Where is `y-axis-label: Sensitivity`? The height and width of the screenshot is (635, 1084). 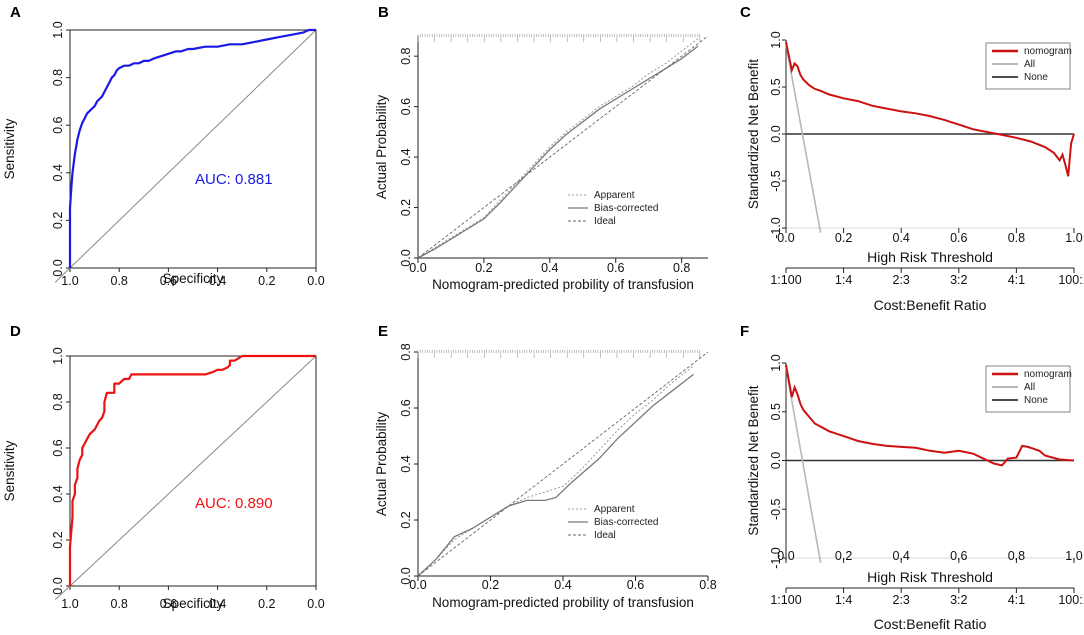 y-axis-label: Sensitivity is located at coordinates (9, 470).